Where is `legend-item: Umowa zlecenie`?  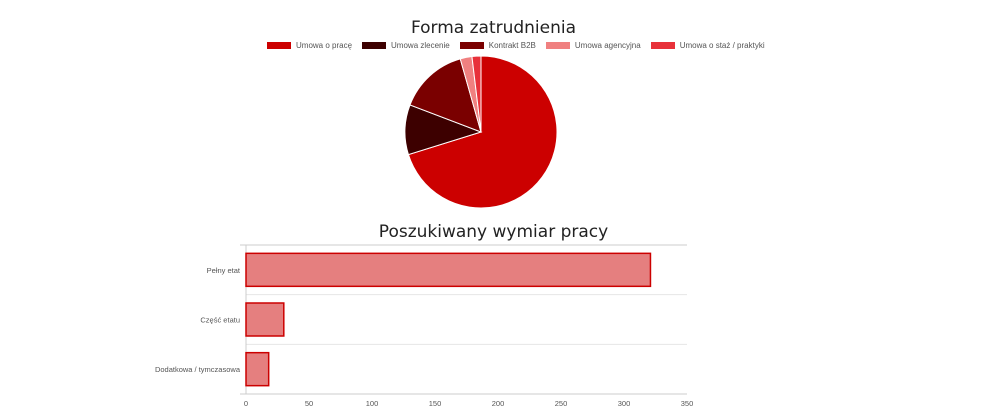 legend-item: Umowa zlecenie is located at coordinates (406, 45).